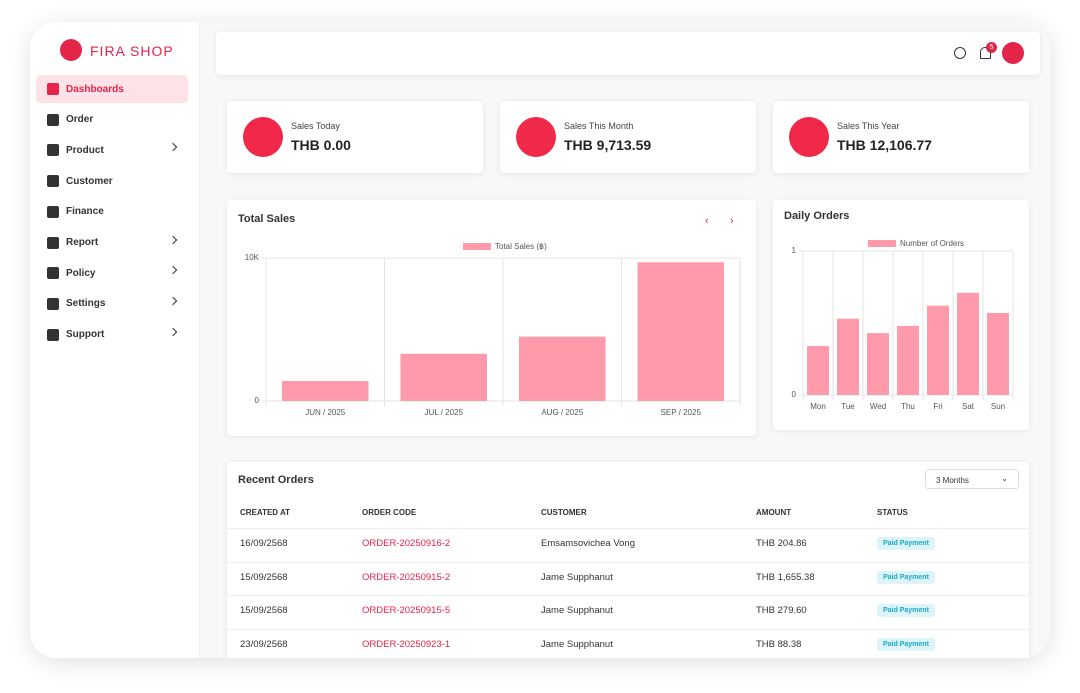 This screenshot has height=693, width=1080. I want to click on table-cell: THB 279.60, so click(781, 610).